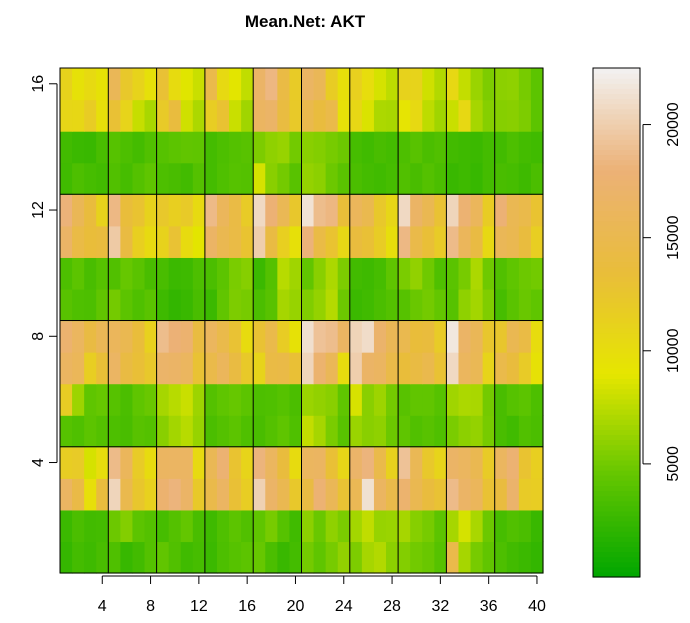 Image resolution: width=690 pixels, height=623 pixels. Describe the element at coordinates (102, 606) in the screenshot. I see `x-tick-label: 4` at that location.